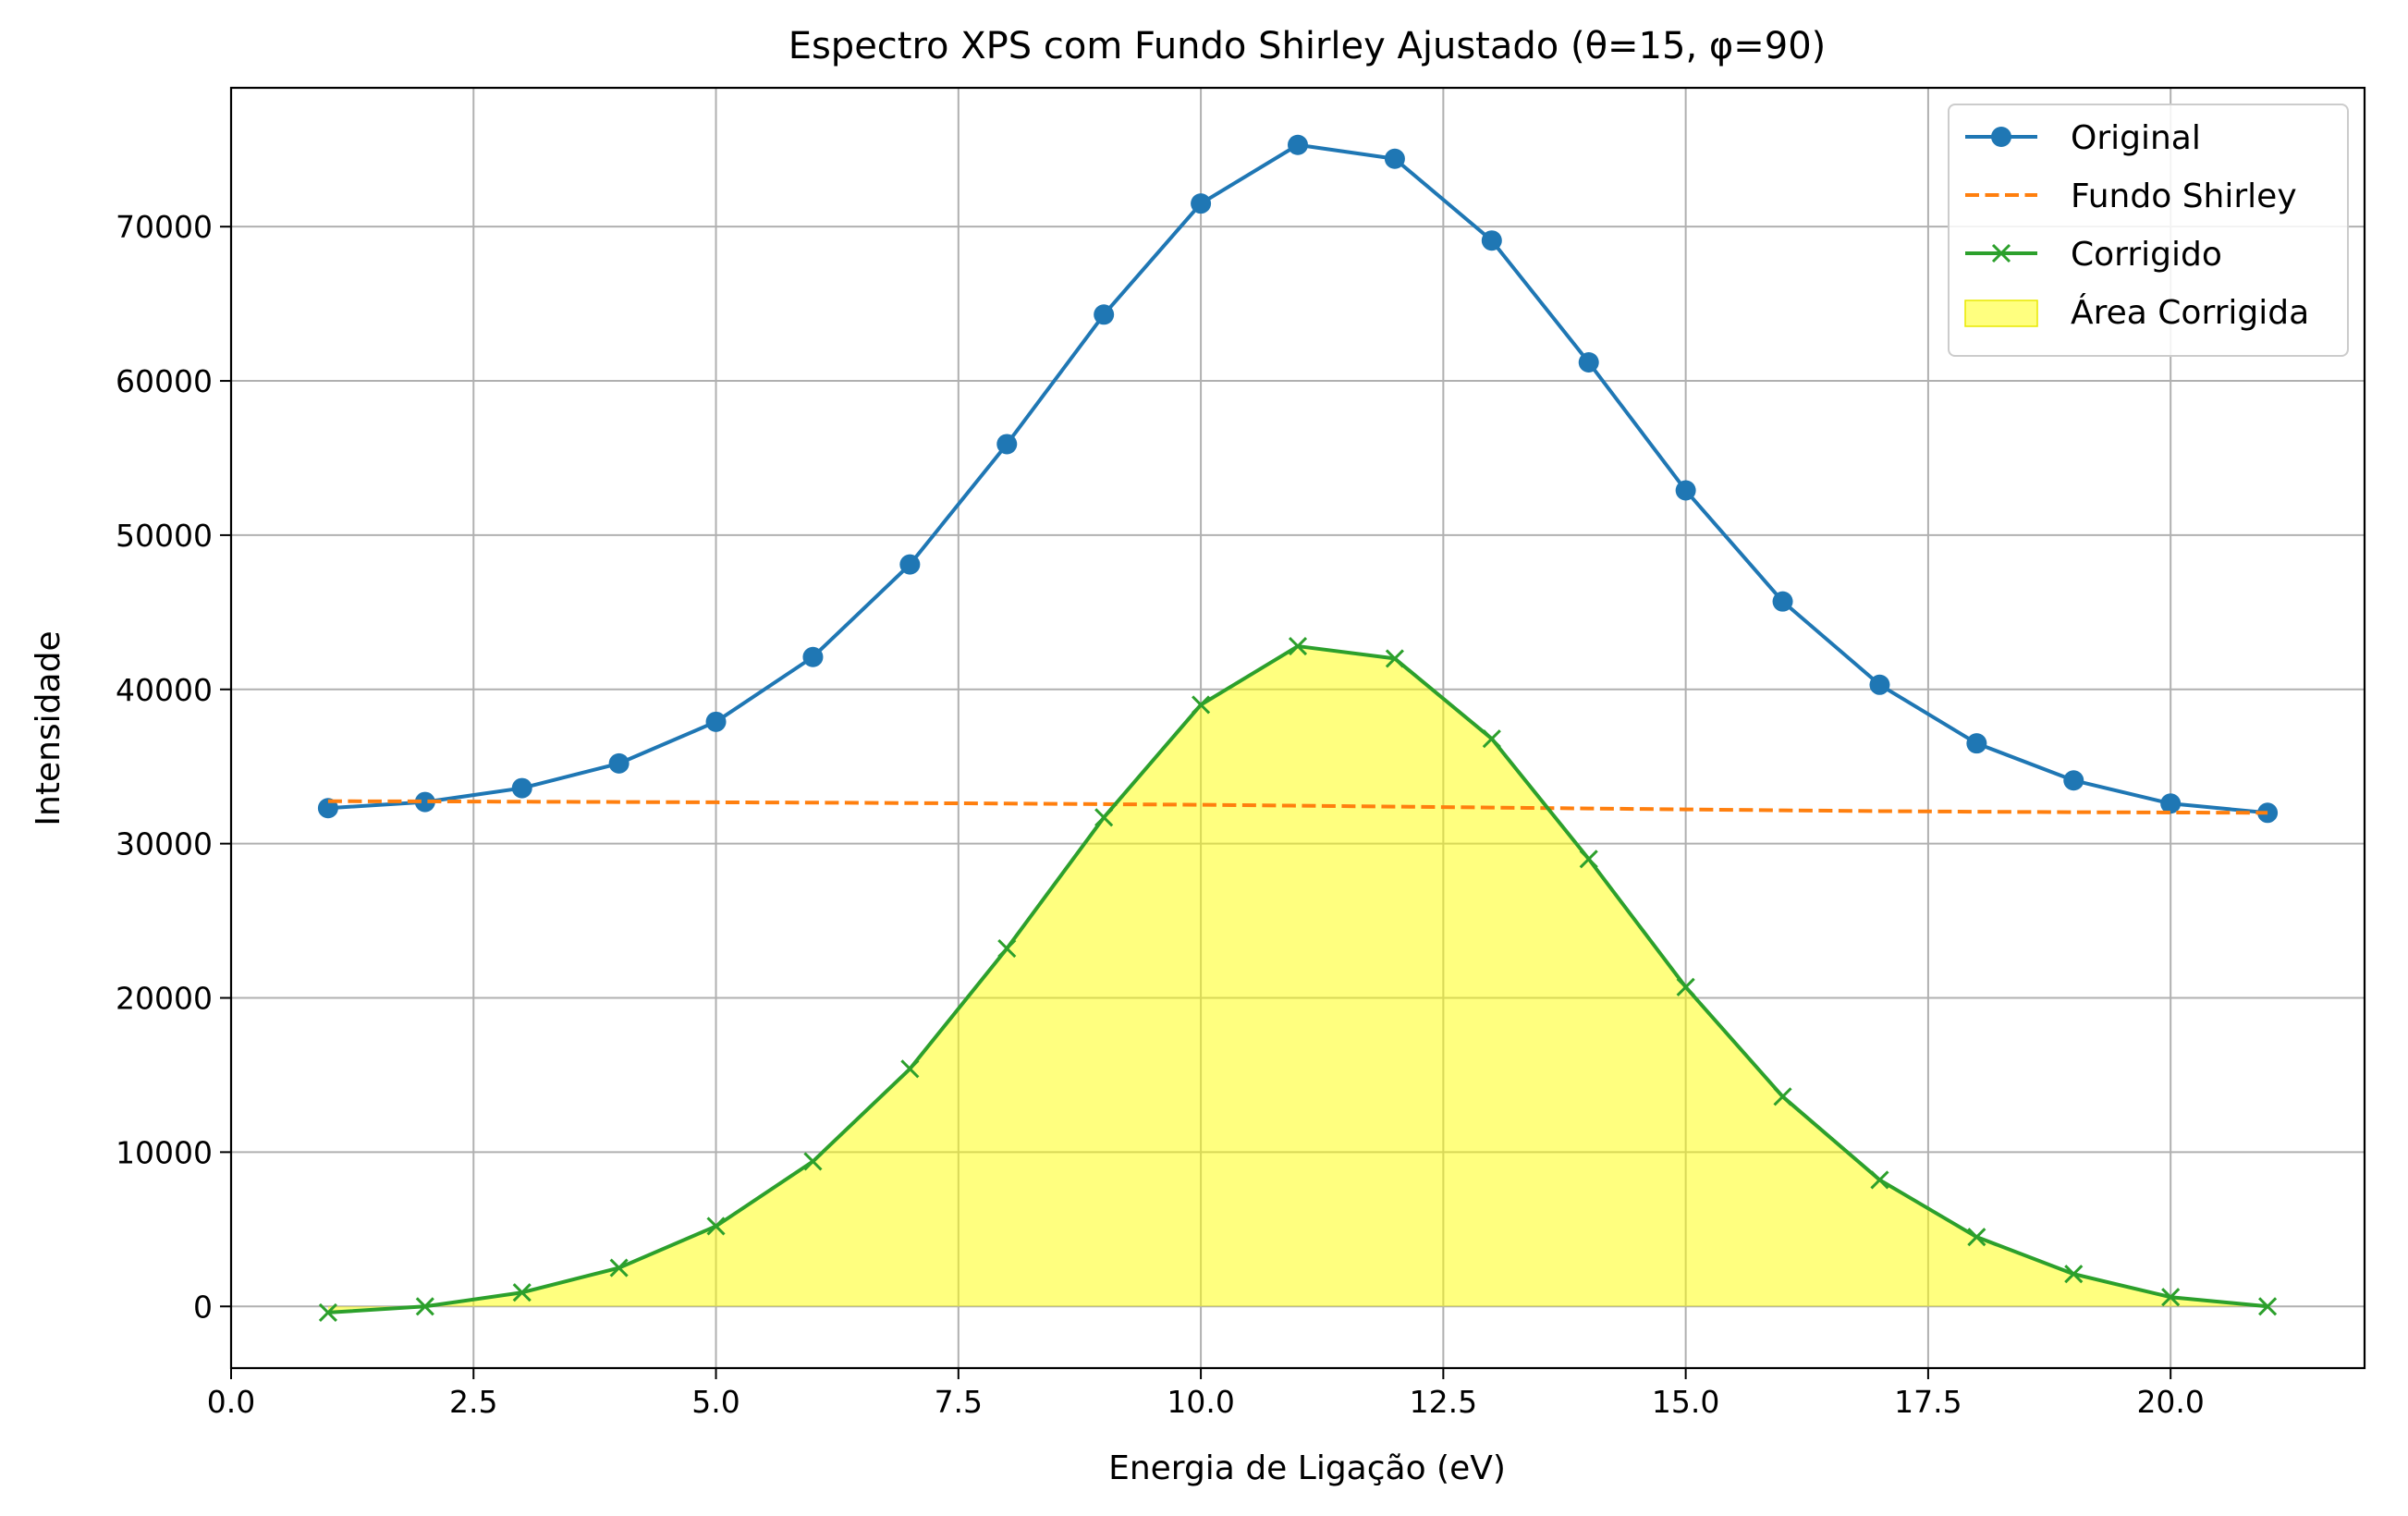 This screenshot has width=2408, height=1516. I want to click on y-tick-label: 40000, so click(164, 690).